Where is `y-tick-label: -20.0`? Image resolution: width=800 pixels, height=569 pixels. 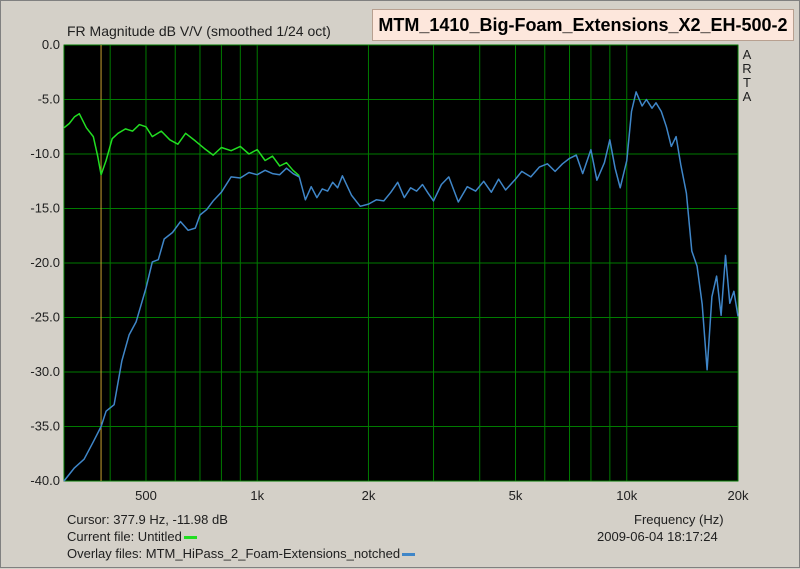 y-tick-label: -20.0 is located at coordinates (45, 262).